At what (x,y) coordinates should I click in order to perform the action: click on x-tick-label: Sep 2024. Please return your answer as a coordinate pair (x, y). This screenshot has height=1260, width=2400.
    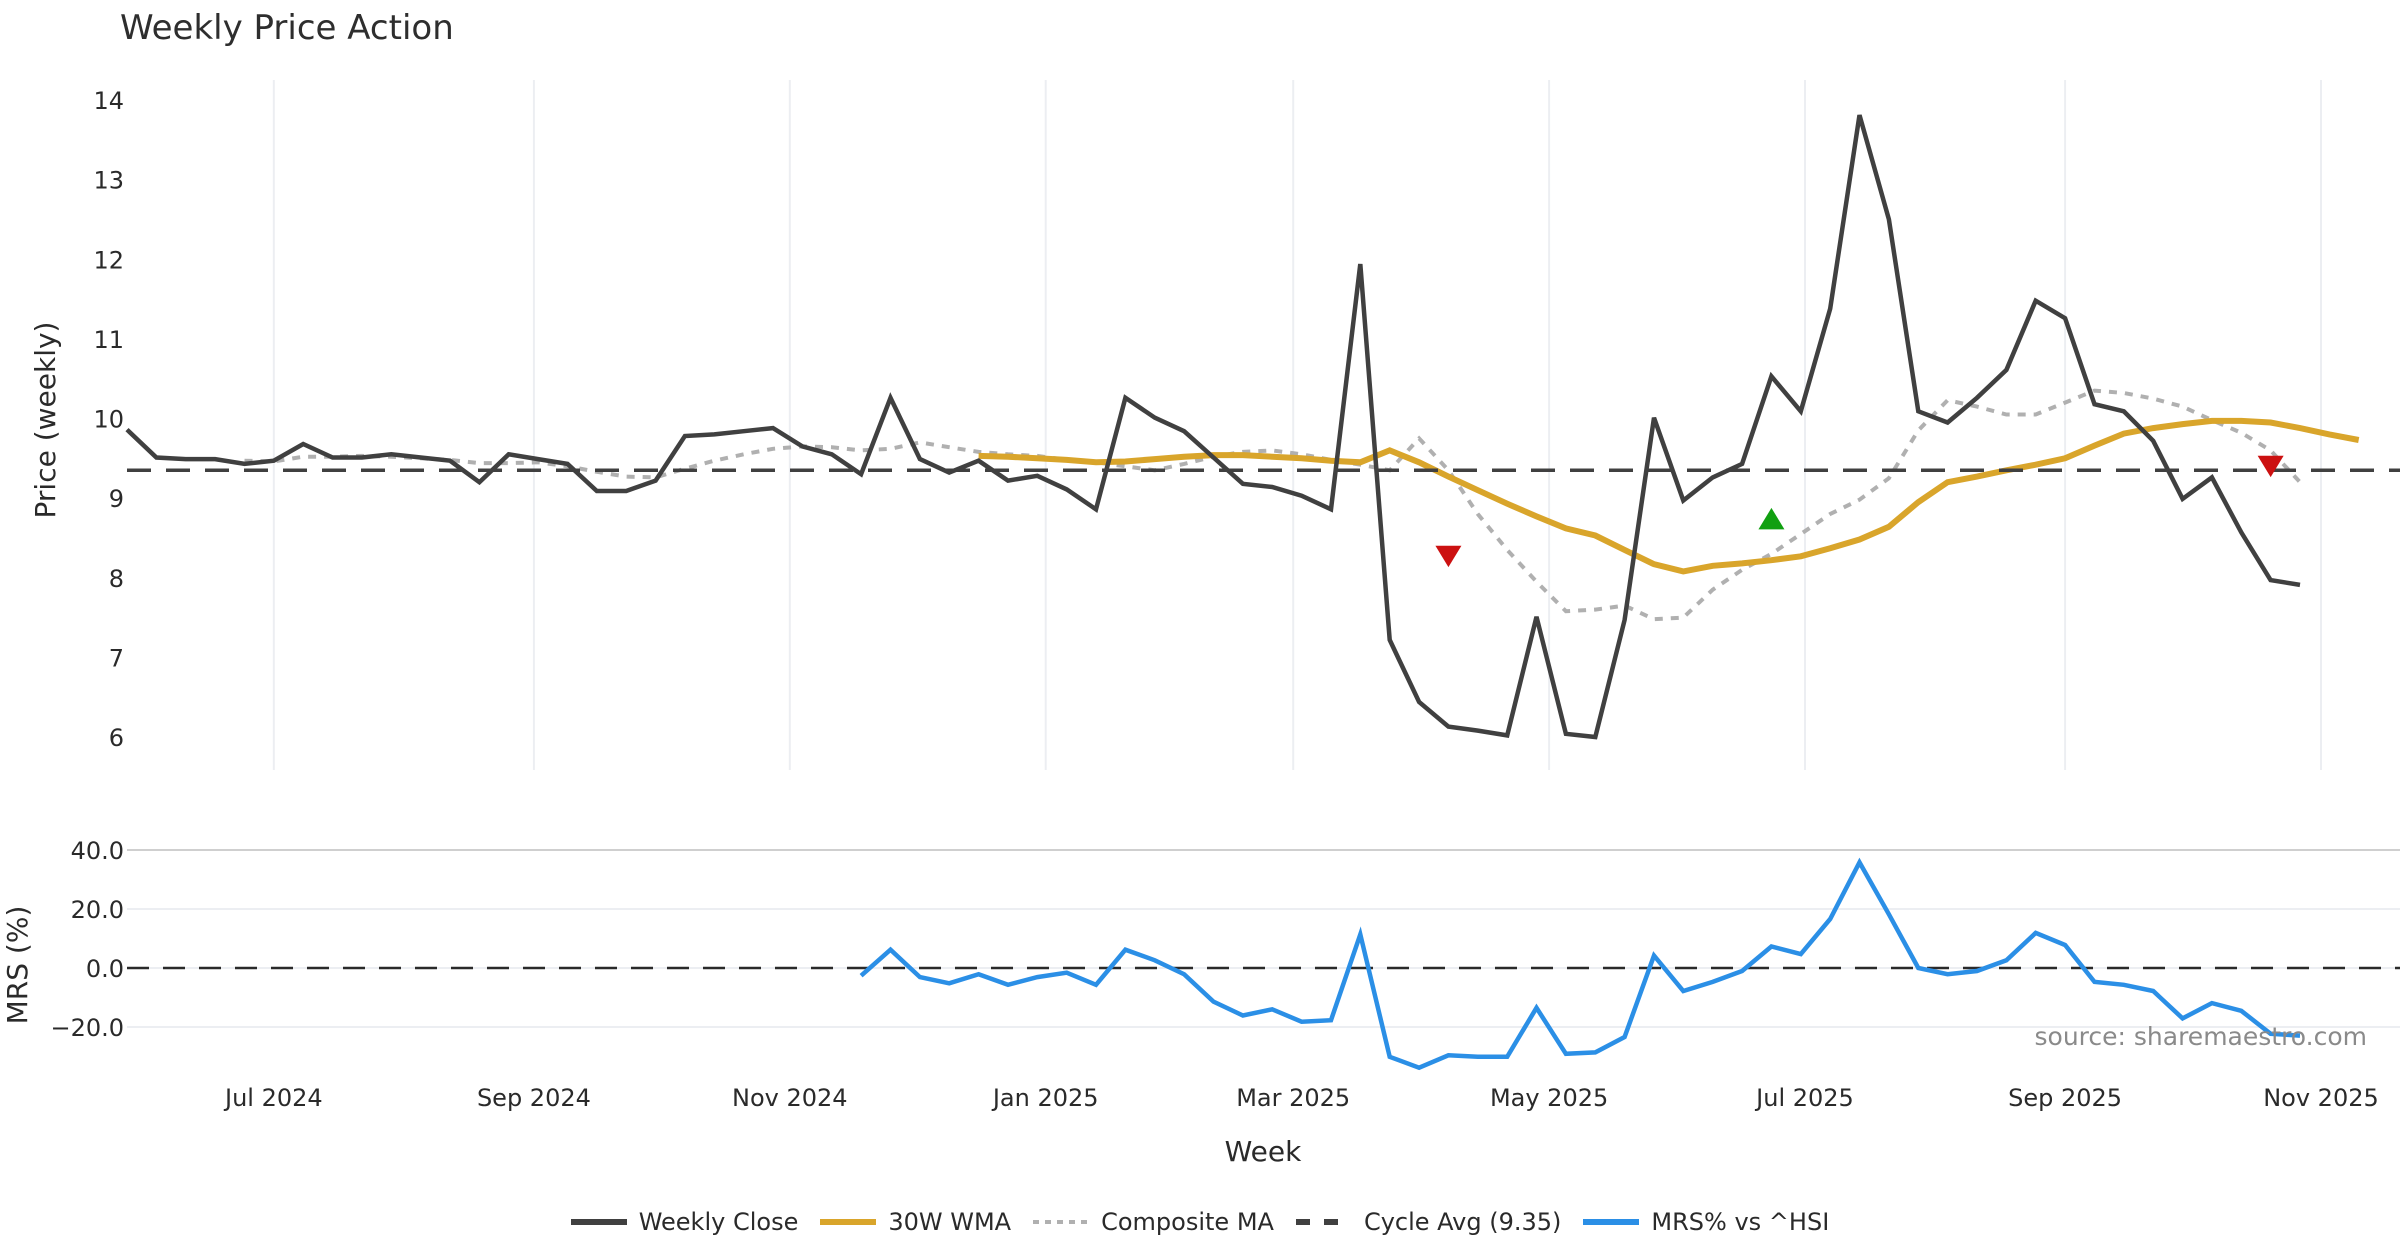
    Looking at the image, I should click on (534, 1098).